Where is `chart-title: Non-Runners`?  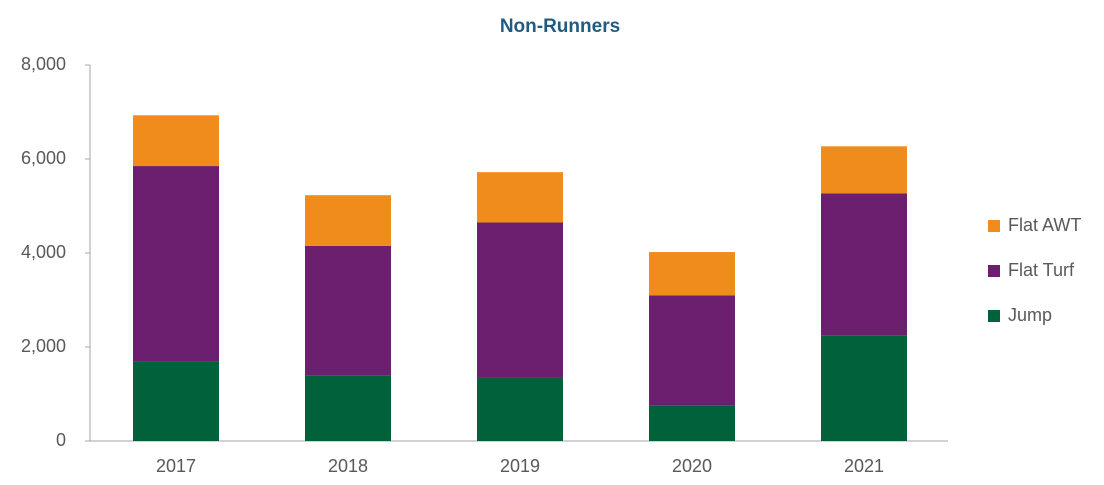 chart-title: Non-Runners is located at coordinates (560, 26).